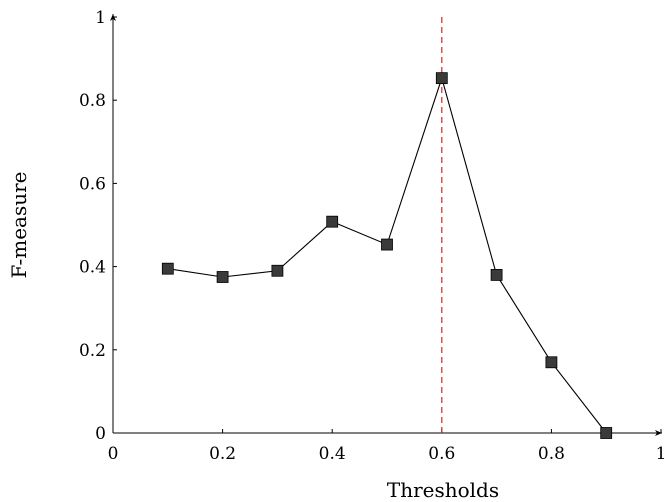 The height and width of the screenshot is (502, 665). What do you see at coordinates (222, 454) in the screenshot?
I see `x-tick-label: 0.2` at bounding box center [222, 454].